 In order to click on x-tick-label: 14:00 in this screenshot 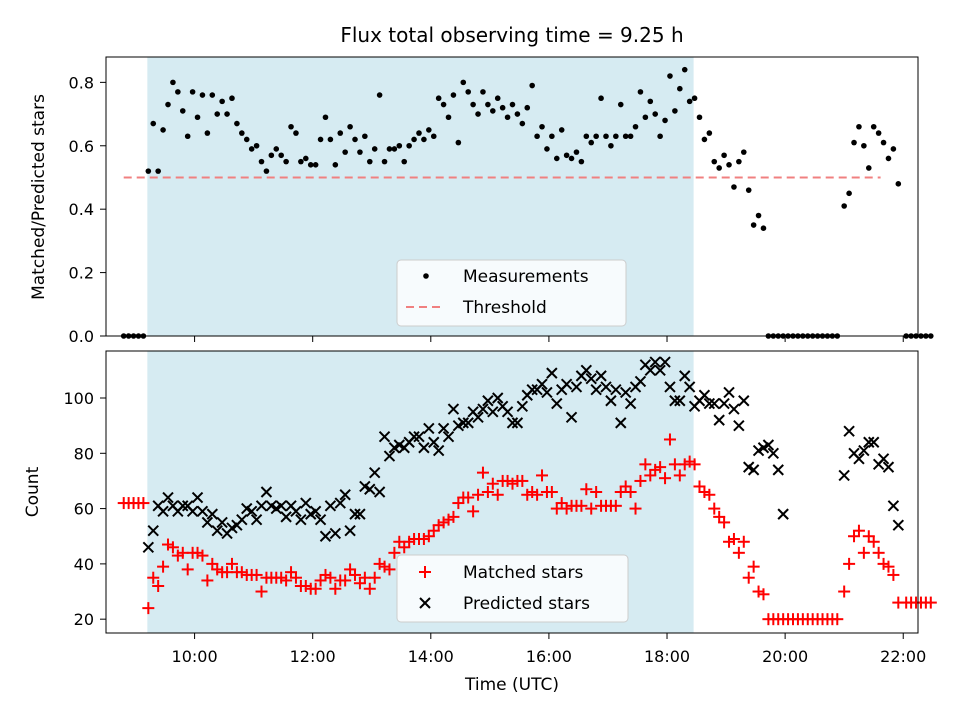, I will do `click(431, 656)`.